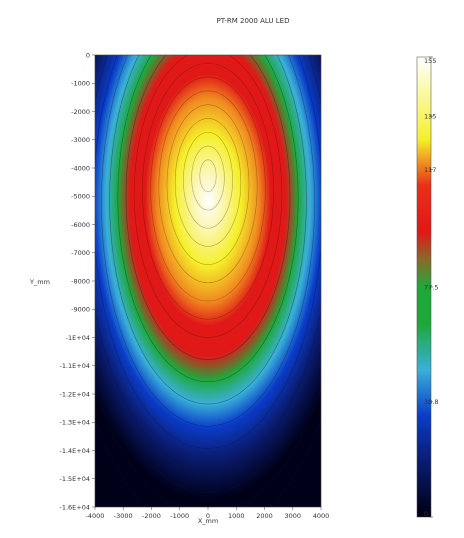 The width and height of the screenshot is (464, 538). I want to click on y-tick-label: -5000, so click(80, 197).